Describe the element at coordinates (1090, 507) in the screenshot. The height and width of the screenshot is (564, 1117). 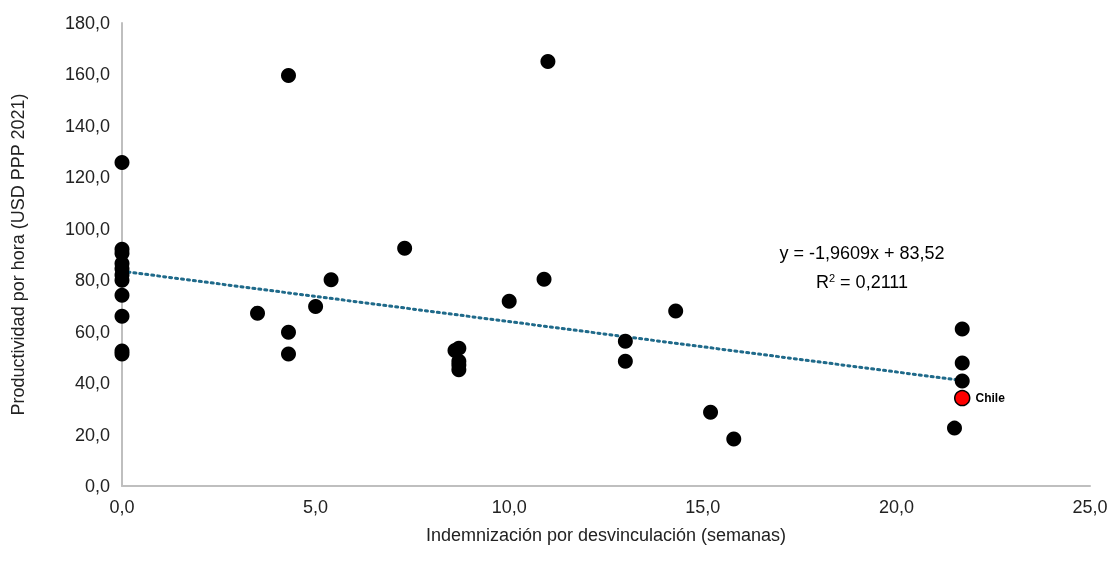
I see `x-tick-label: 25,0` at that location.